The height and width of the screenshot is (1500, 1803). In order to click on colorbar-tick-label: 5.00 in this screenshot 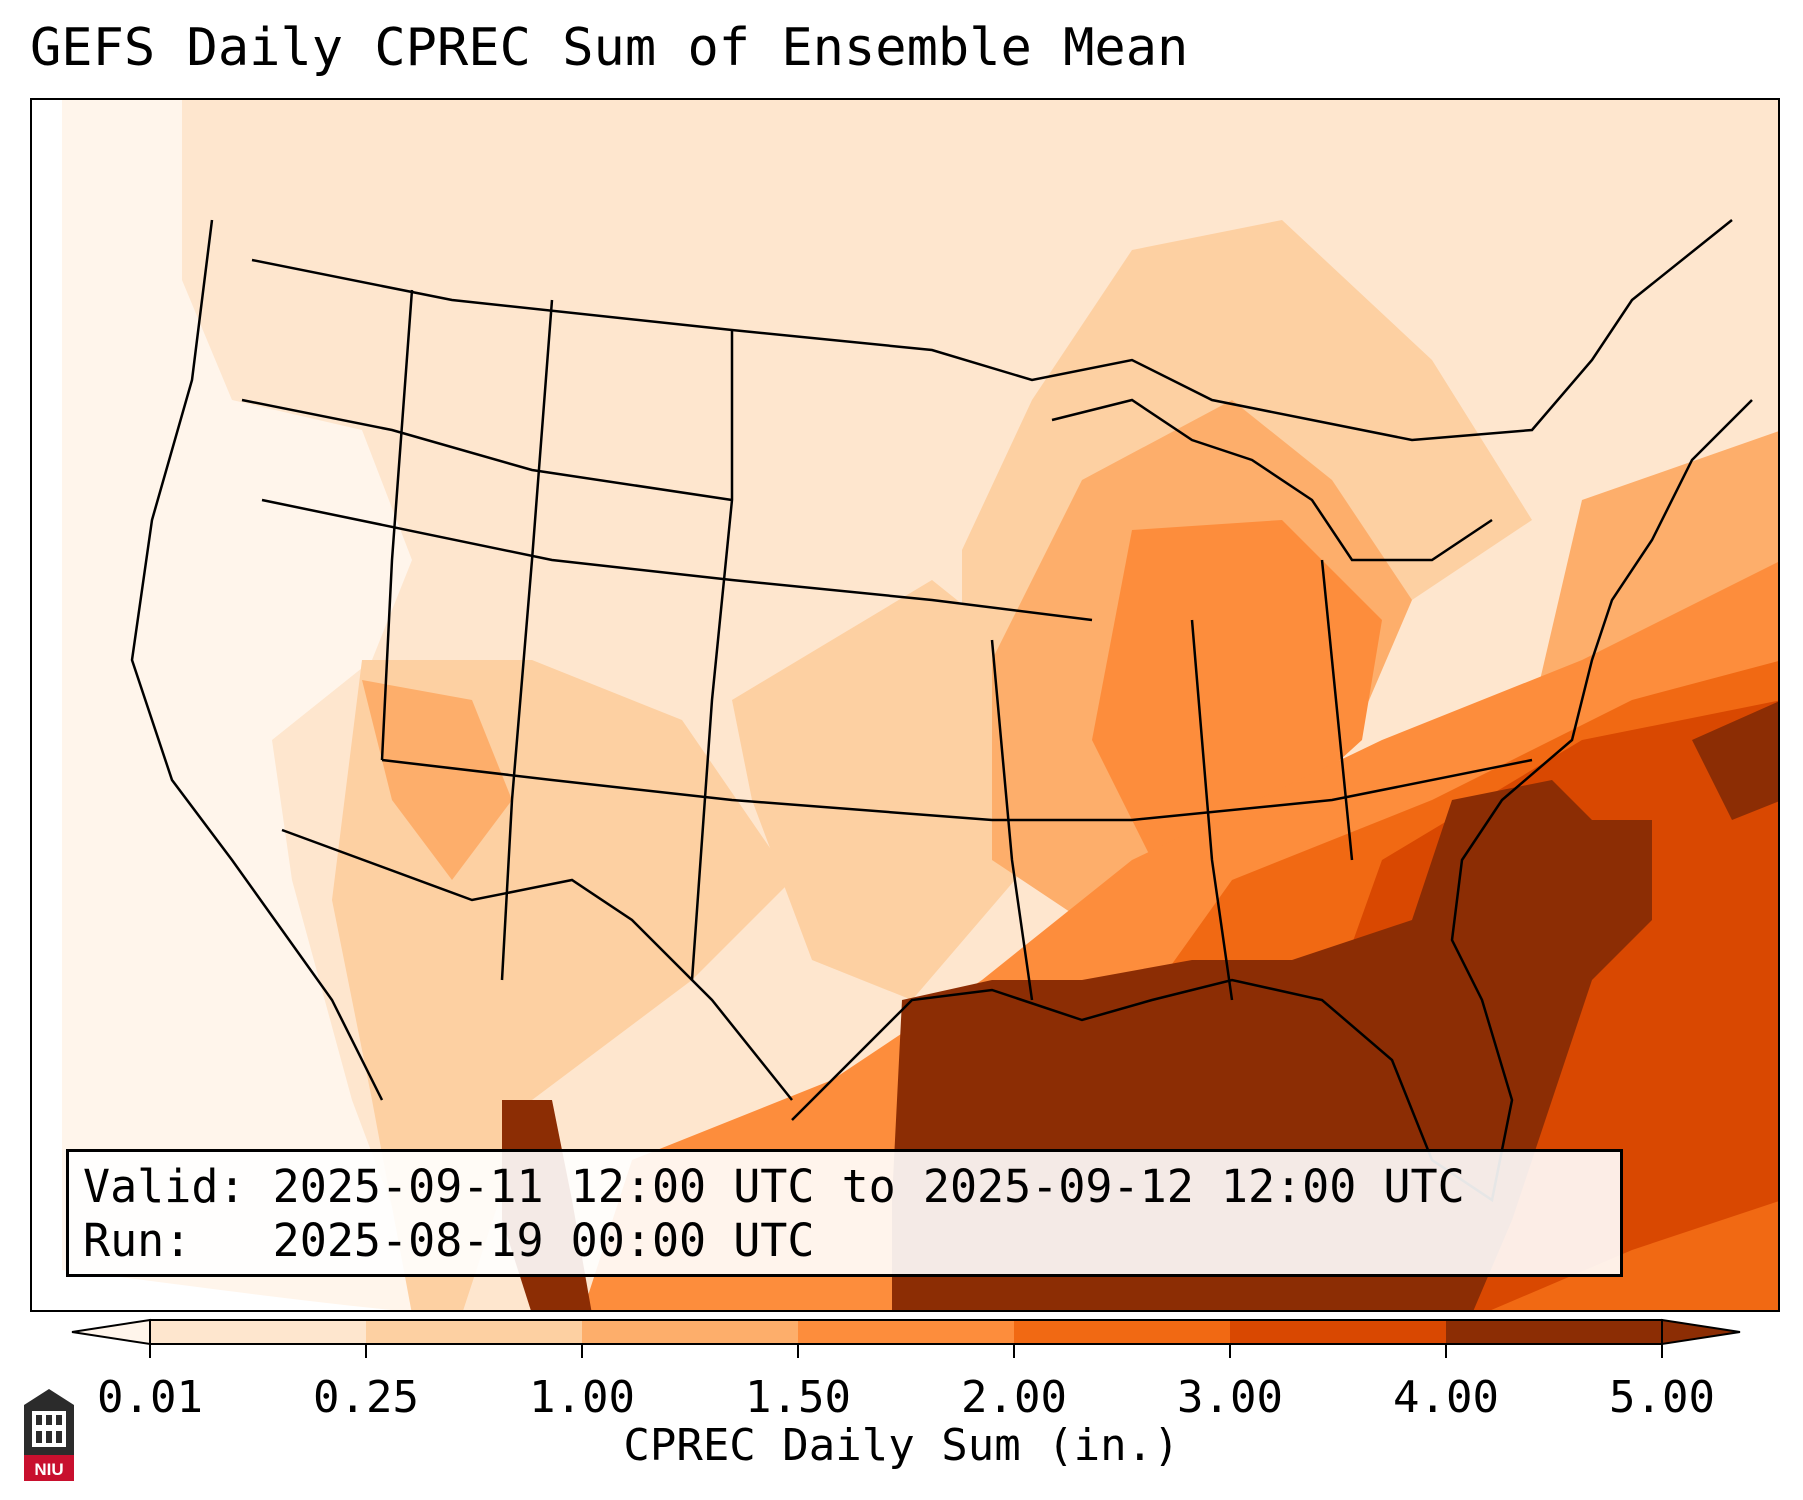, I will do `click(1662, 1396)`.